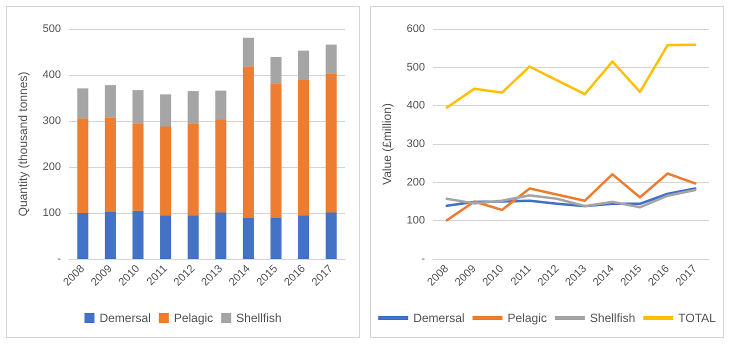 The width and height of the screenshot is (729, 347). I want to click on y-tick-label: 600, so click(415, 29).